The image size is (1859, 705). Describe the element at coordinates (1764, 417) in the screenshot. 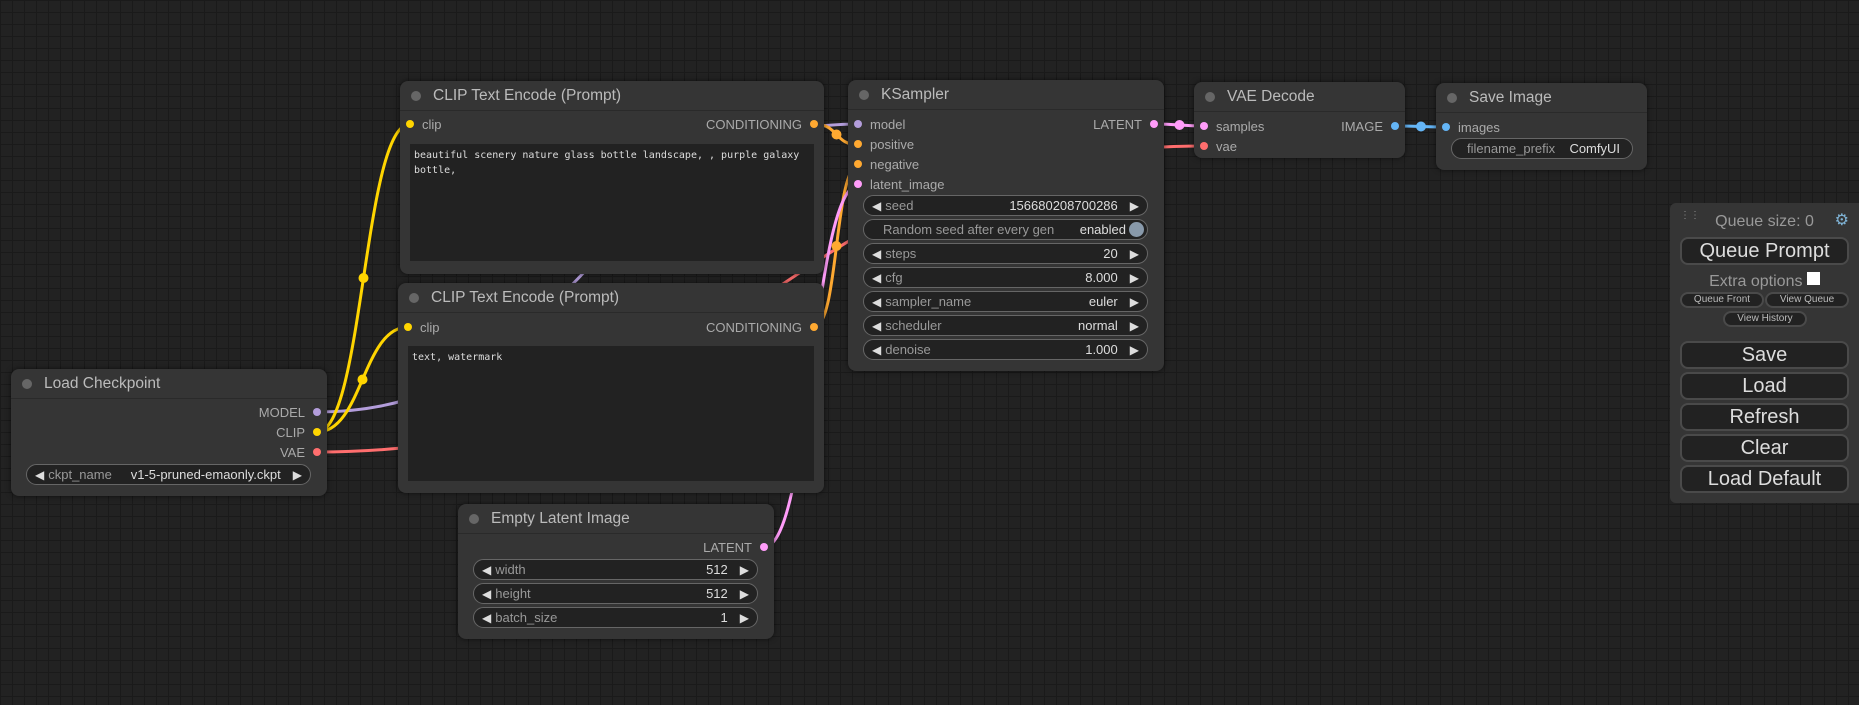

I see `refresh-button: Refresh` at that location.